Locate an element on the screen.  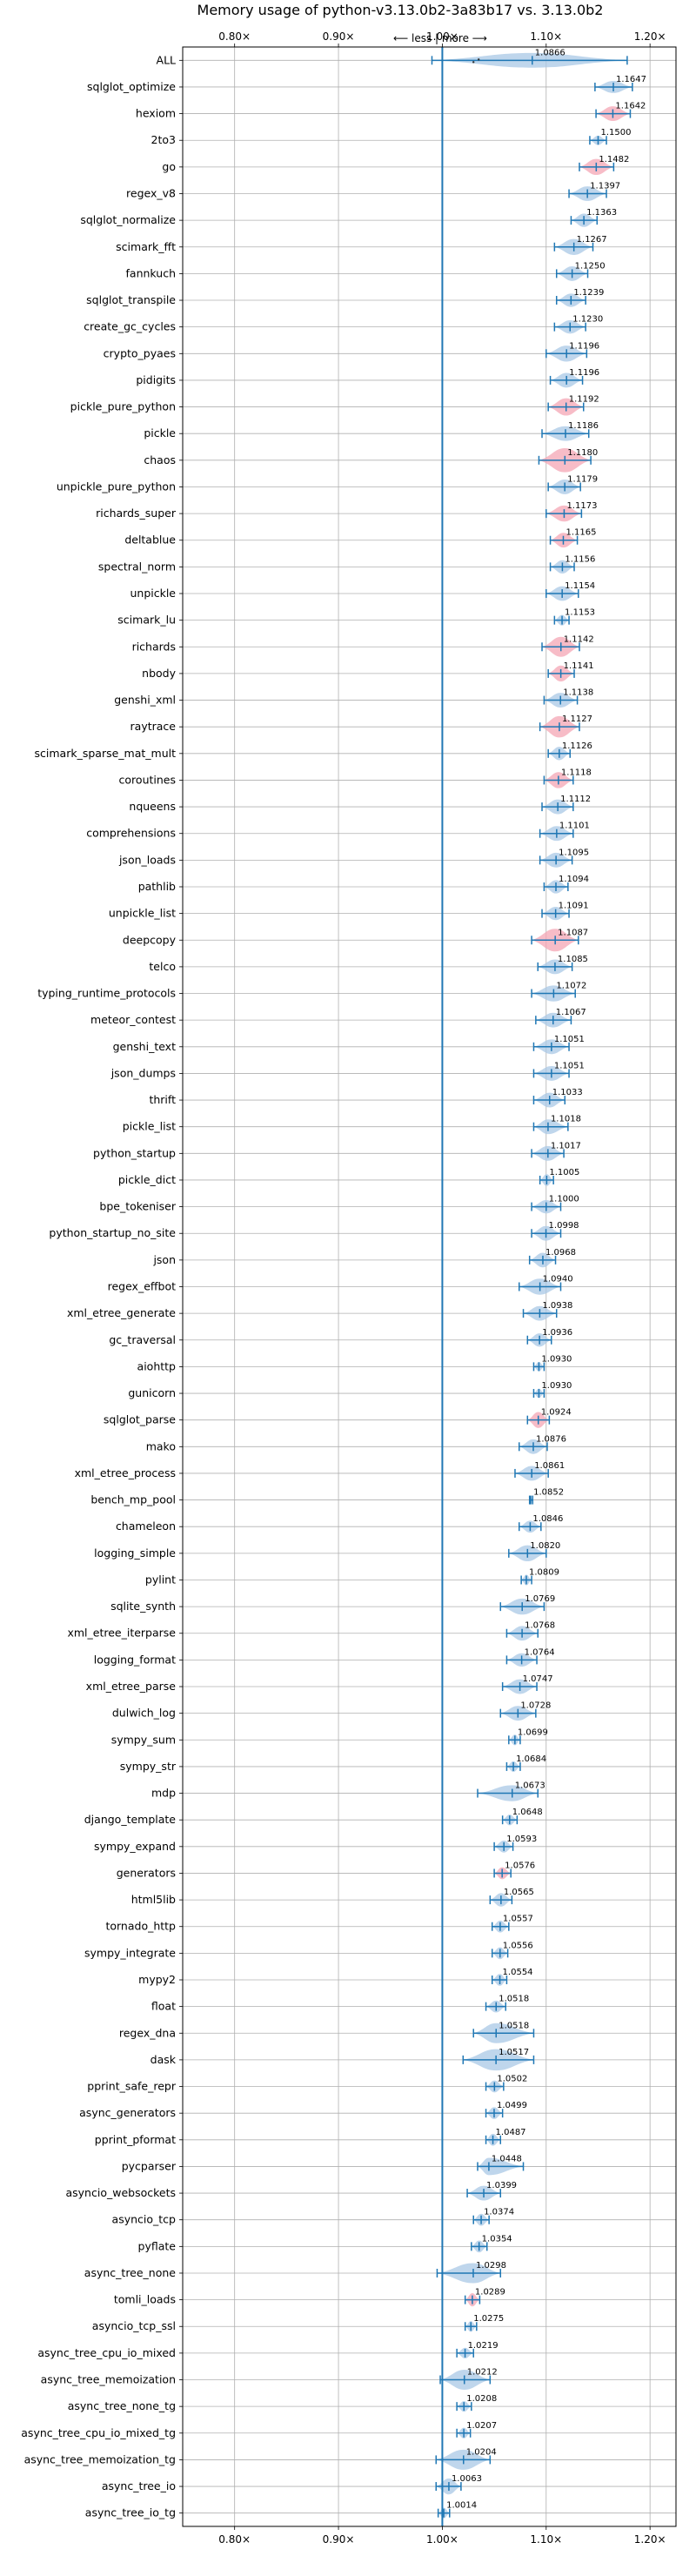
violin-regex_effbot is located at coordinates (540, 1286).